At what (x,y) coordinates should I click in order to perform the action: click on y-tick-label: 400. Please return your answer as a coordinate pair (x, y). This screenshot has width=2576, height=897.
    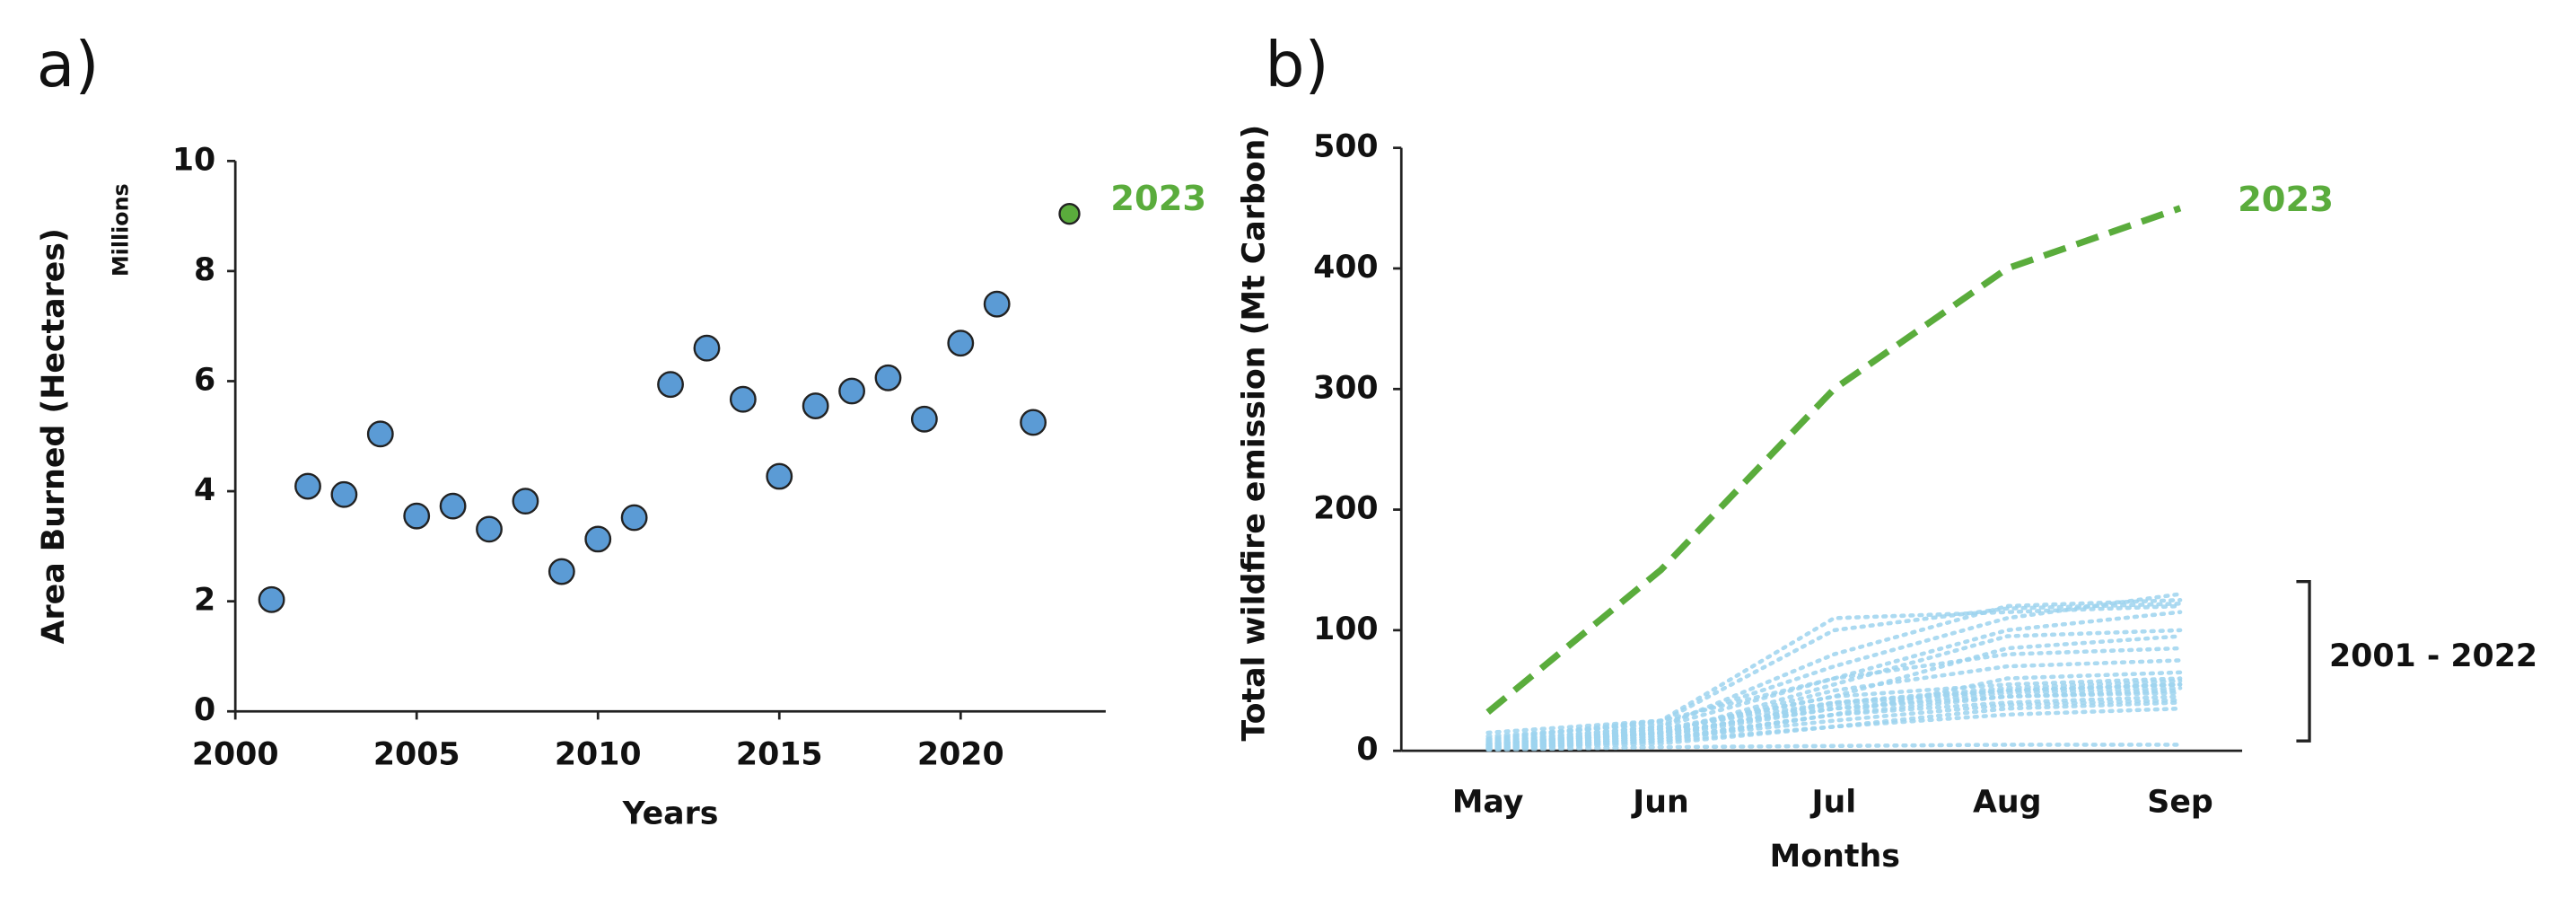
    Looking at the image, I should click on (1346, 268).